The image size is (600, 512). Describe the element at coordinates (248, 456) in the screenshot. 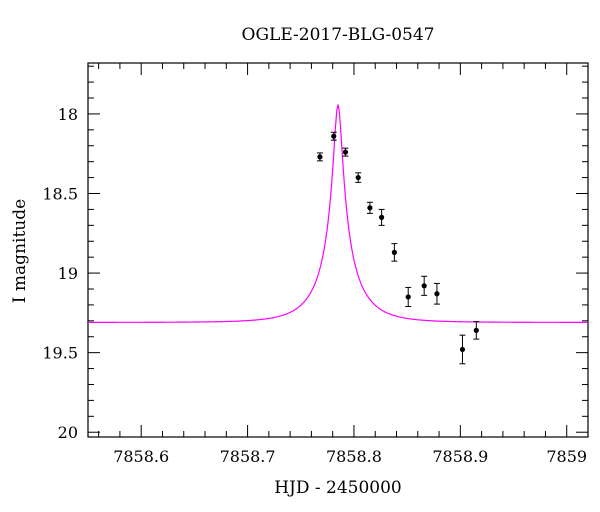

I see `x-tick-label: 7858.7` at that location.